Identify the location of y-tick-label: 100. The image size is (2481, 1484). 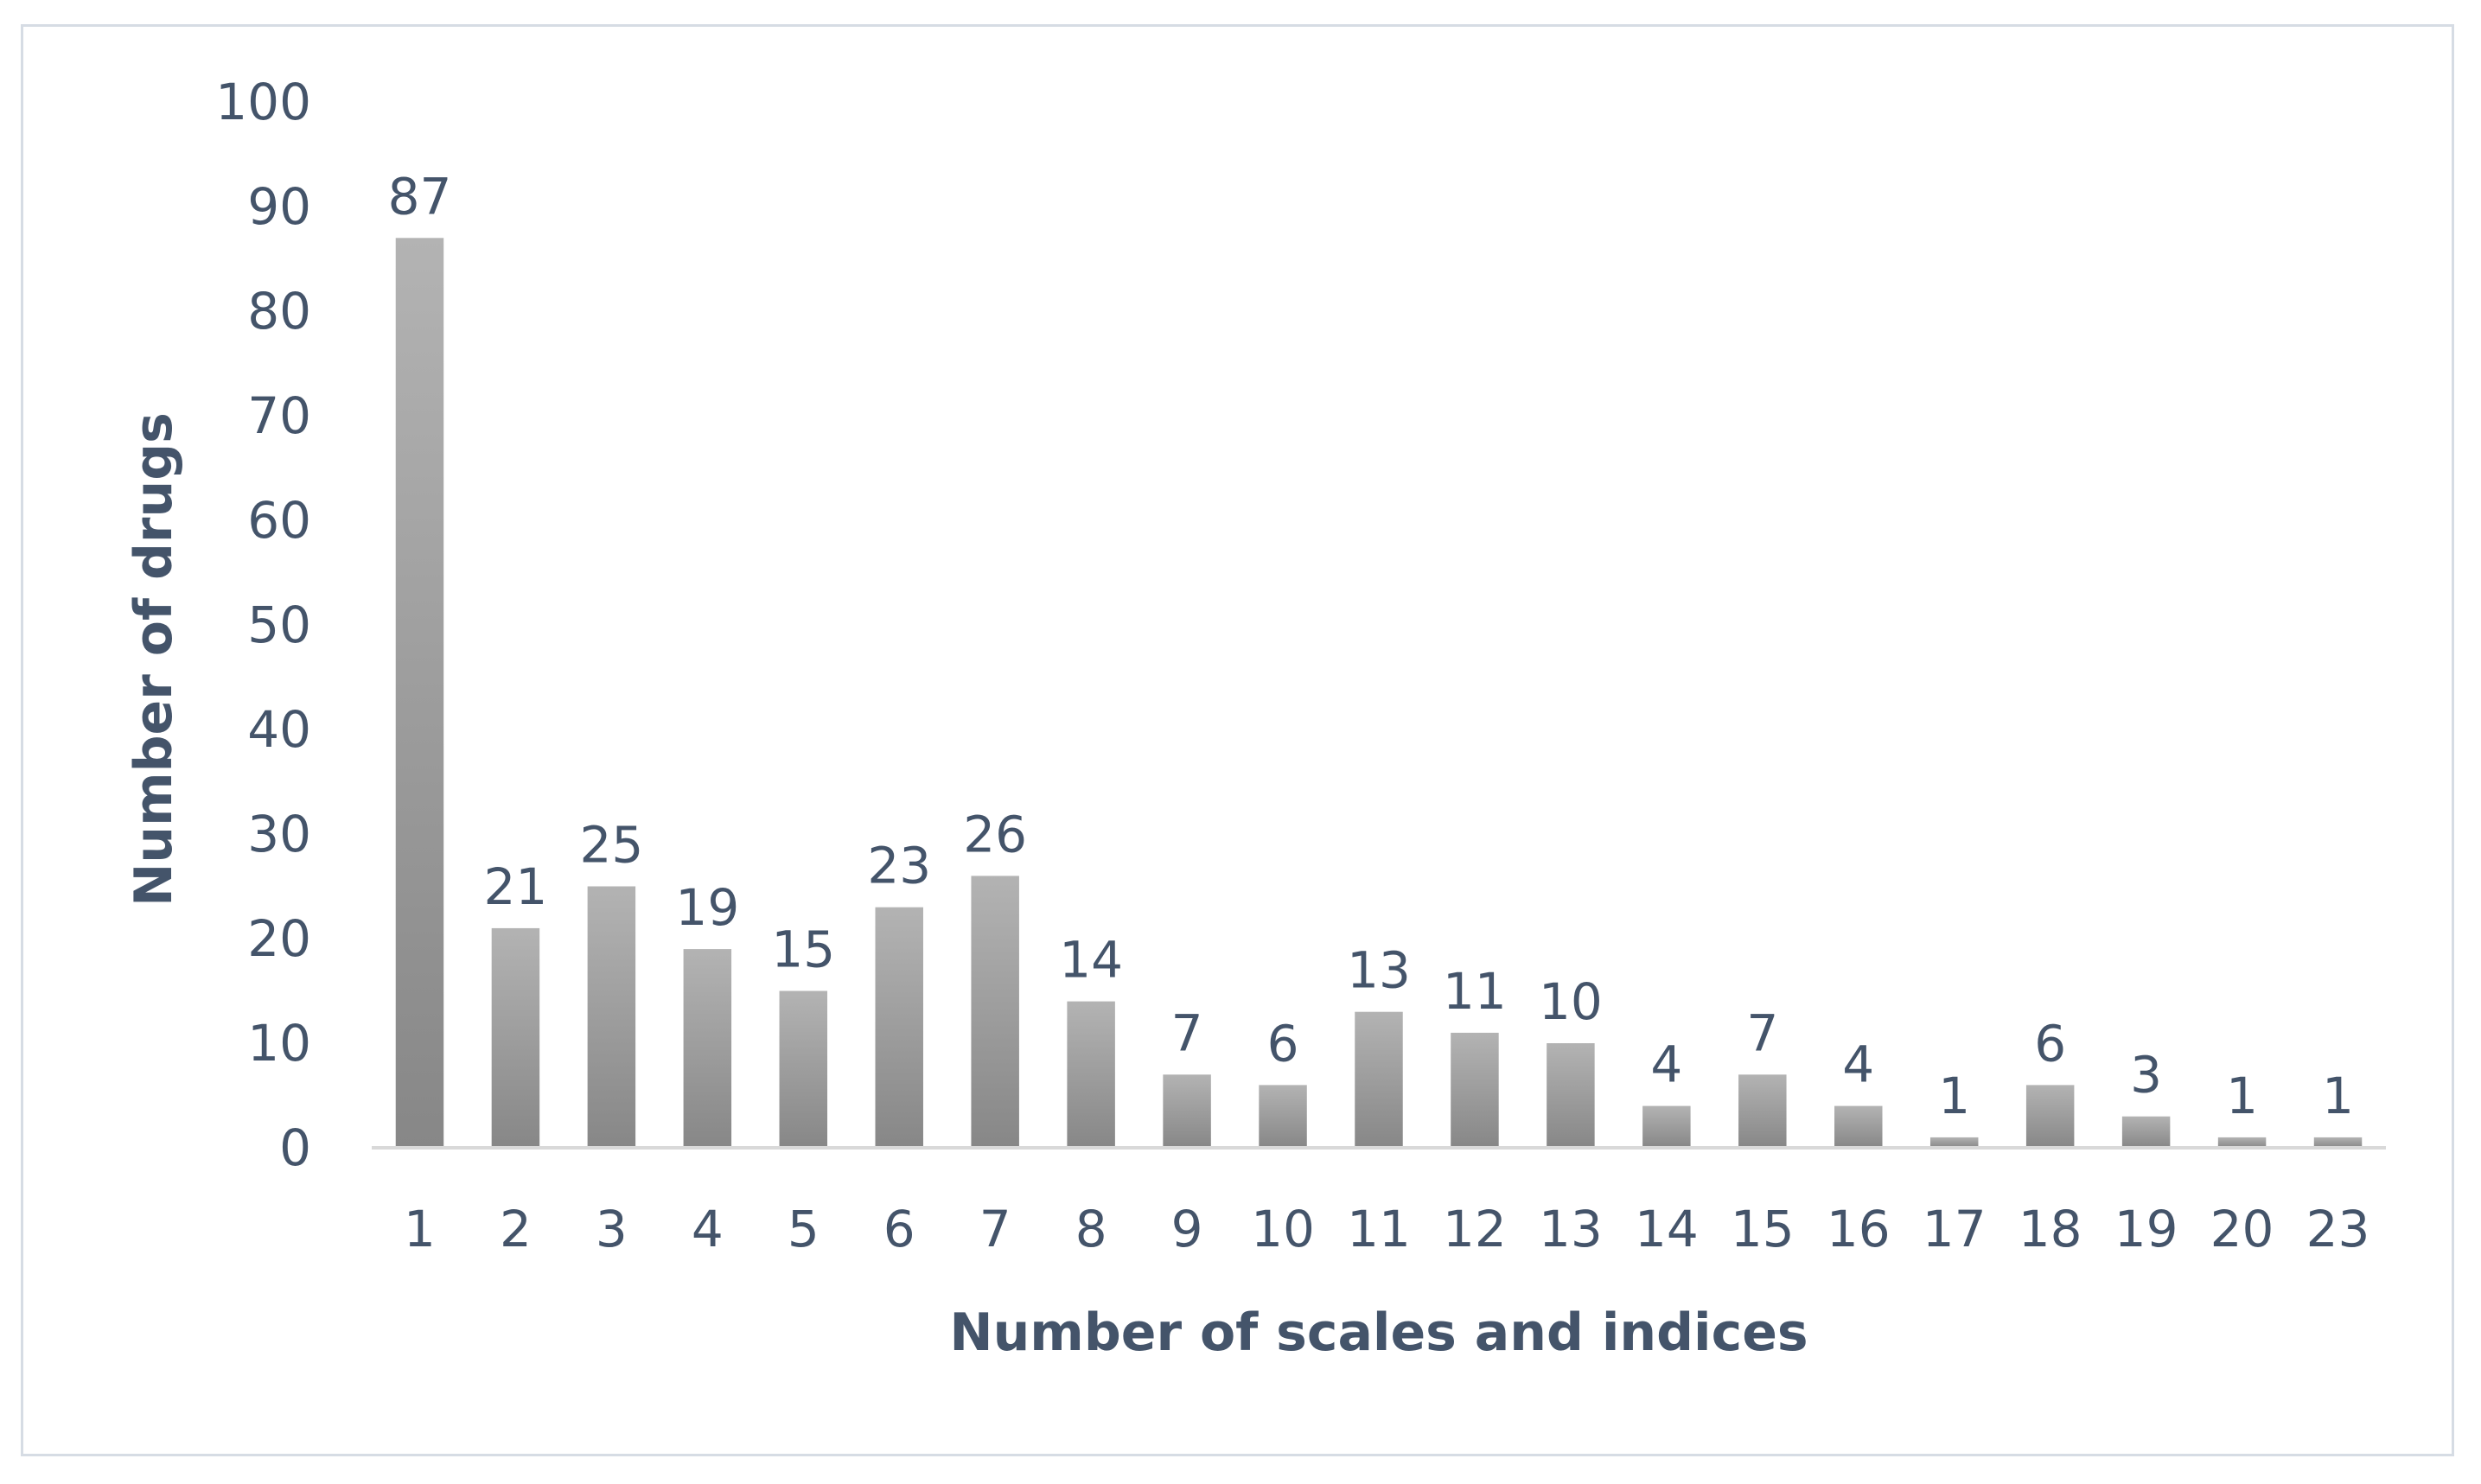
(263, 102).